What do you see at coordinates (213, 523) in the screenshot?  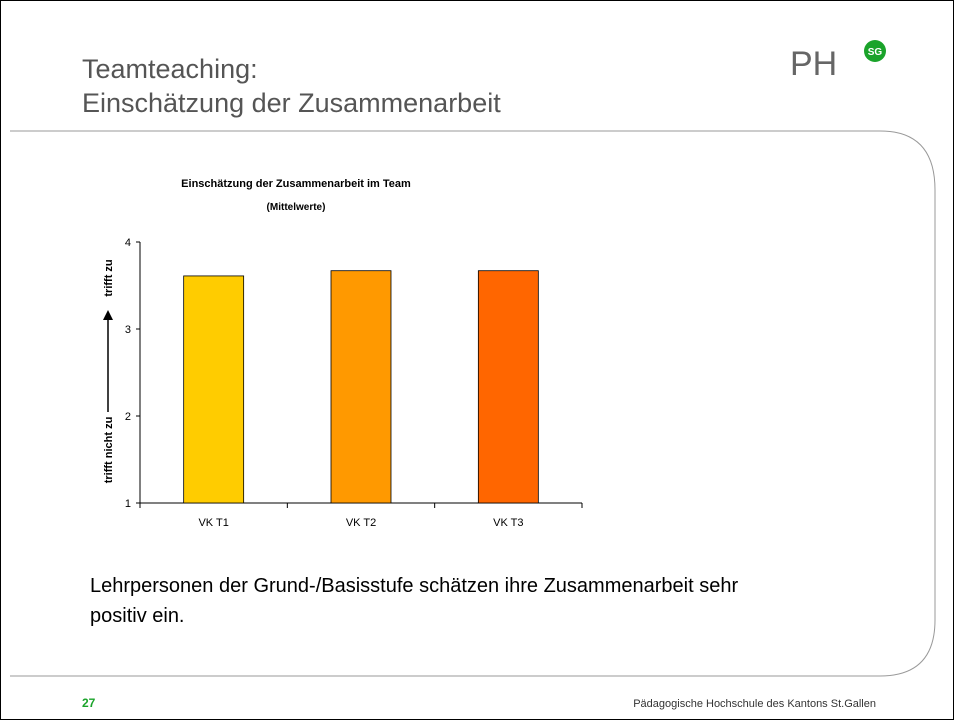 I see `x-tick-label: VK T1` at bounding box center [213, 523].